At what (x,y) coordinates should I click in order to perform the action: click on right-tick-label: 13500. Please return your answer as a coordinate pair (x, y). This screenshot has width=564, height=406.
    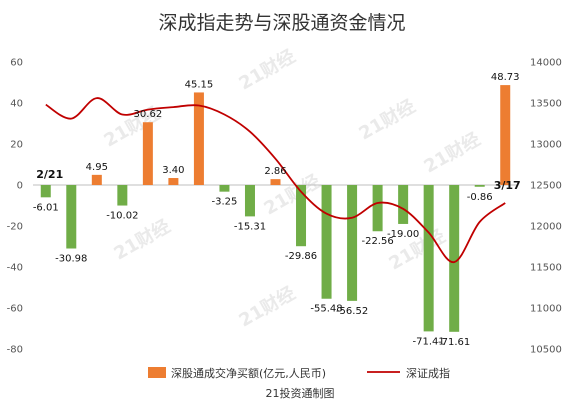
    Looking at the image, I should click on (546, 104).